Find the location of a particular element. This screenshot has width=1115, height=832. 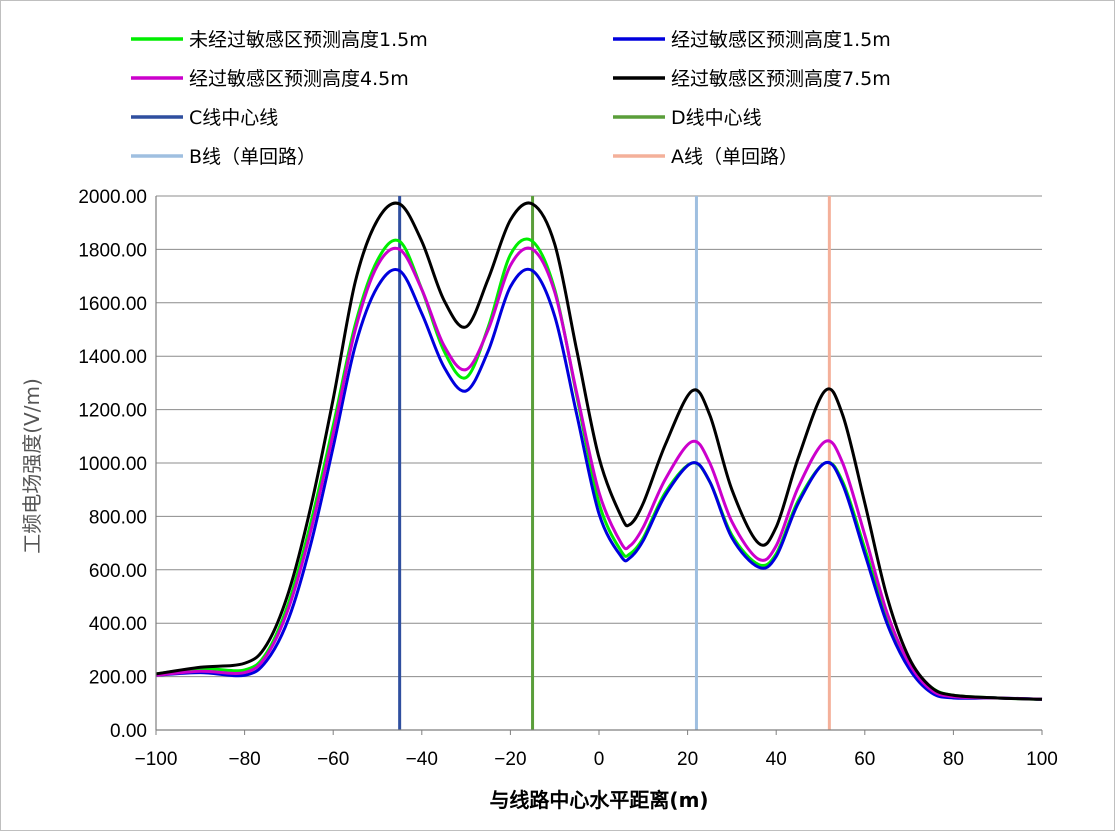

x-tick-label: −100 is located at coordinates (156, 759).